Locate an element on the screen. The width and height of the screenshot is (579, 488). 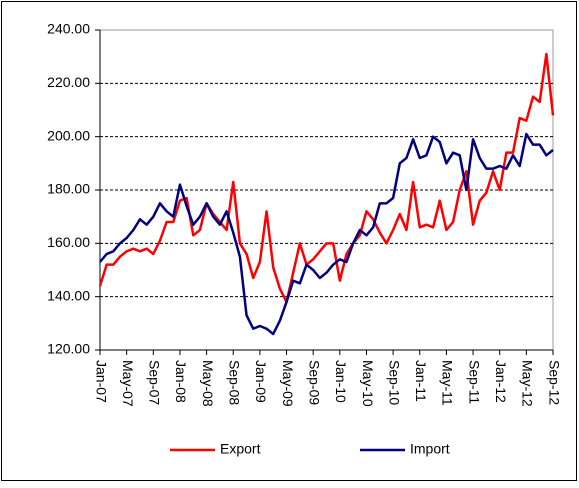
x-tick-label: May-11 is located at coordinates (448, 383).